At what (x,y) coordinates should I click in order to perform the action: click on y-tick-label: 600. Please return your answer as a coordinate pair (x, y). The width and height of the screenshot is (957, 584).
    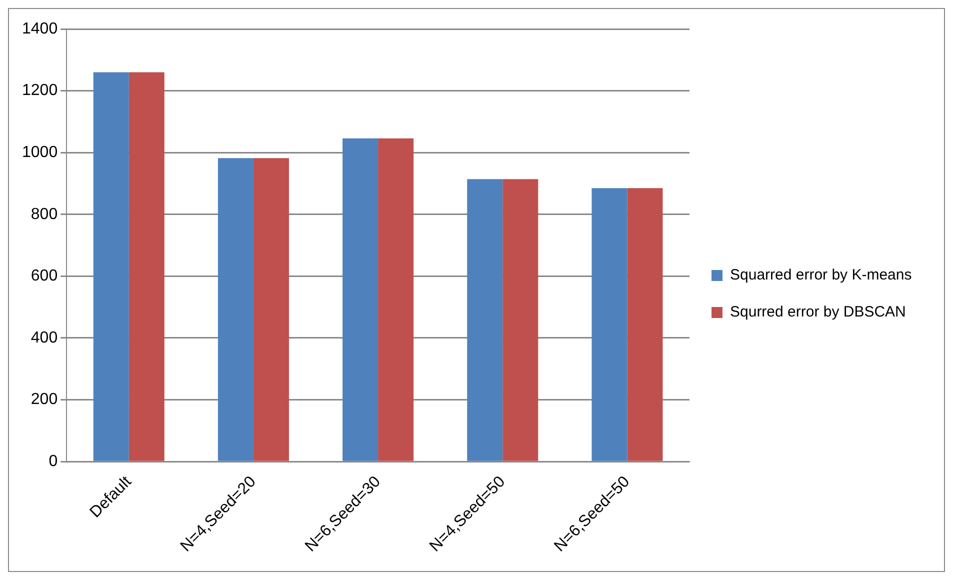
    Looking at the image, I should click on (44, 276).